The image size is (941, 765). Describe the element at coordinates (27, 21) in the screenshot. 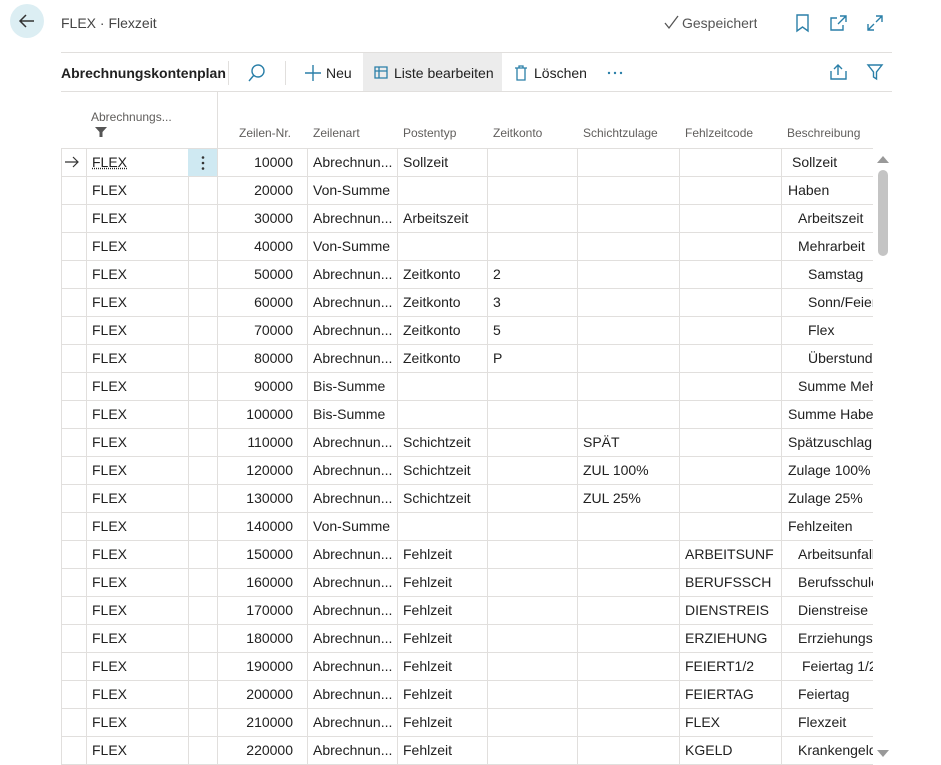

I see `back-button` at that location.